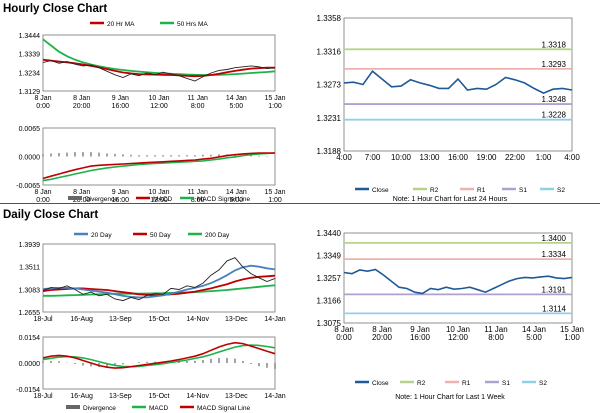 This screenshot has width=600, height=413. What do you see at coordinates (75, 198) in the screenshot?
I see `legend-swatch` at bounding box center [75, 198].